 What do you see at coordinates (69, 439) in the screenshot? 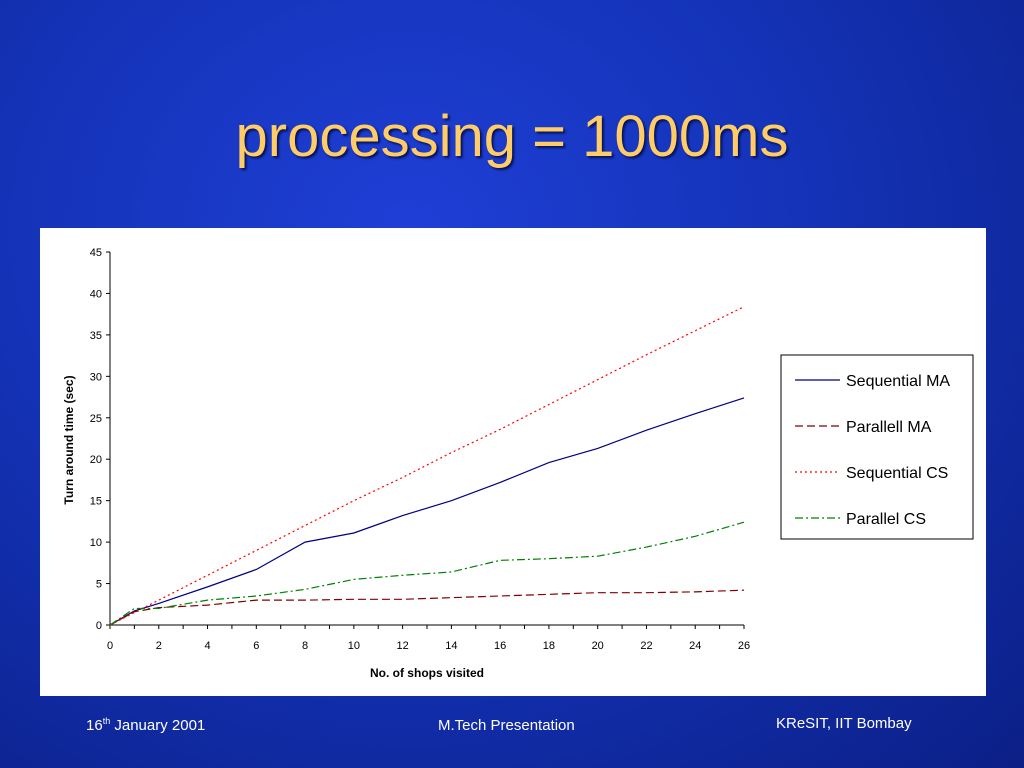
I see `y-axis-title: Turn around time (sec)` at bounding box center [69, 439].